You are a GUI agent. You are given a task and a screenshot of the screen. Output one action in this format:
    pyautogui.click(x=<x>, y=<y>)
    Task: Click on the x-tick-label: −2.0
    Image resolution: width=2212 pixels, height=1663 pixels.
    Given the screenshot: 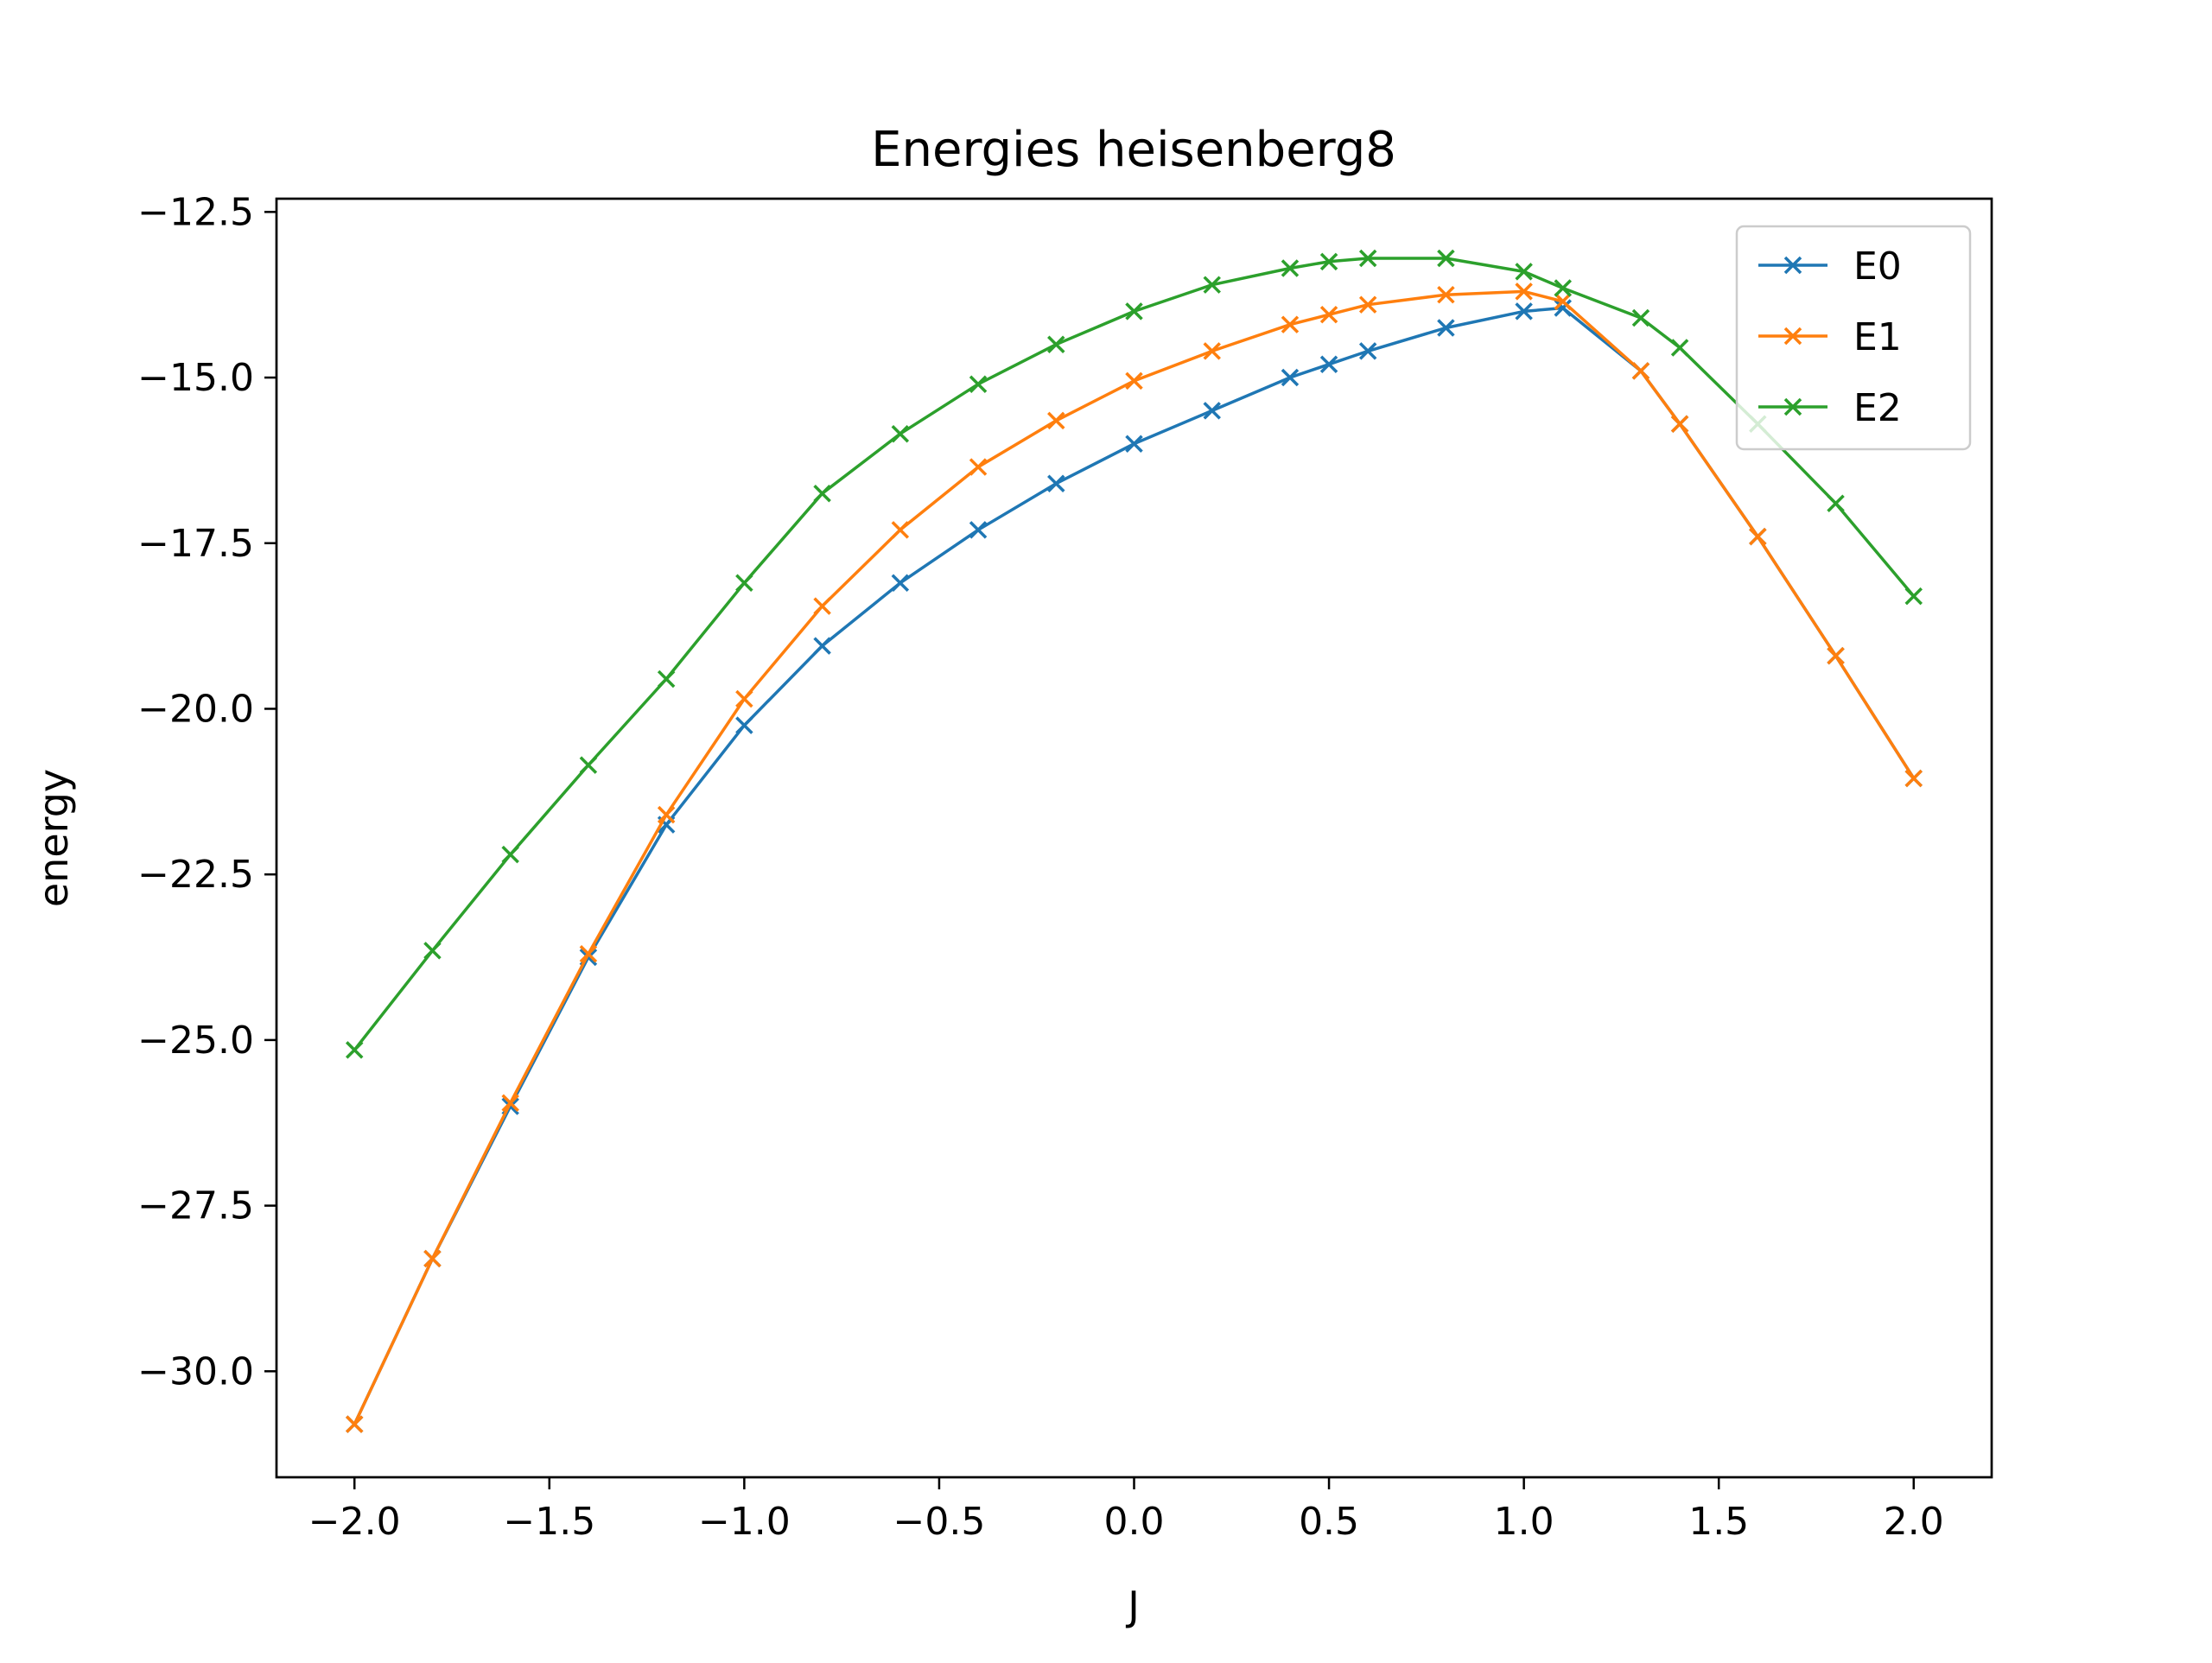 What is the action you would take?
    pyautogui.click(x=354, y=1522)
    